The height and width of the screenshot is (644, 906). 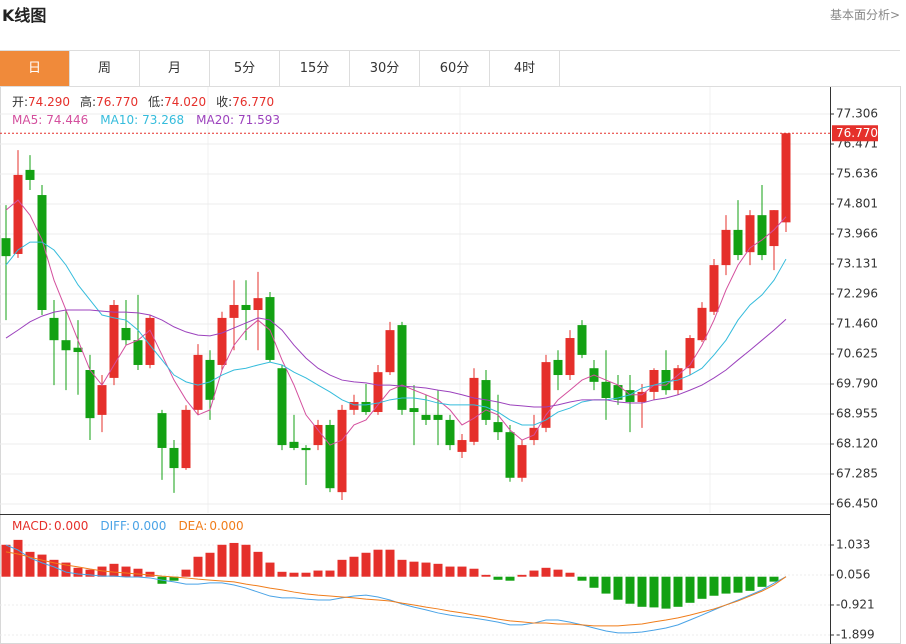 What do you see at coordinates (245, 68) in the screenshot?
I see `period-tab: 5分` at bounding box center [245, 68].